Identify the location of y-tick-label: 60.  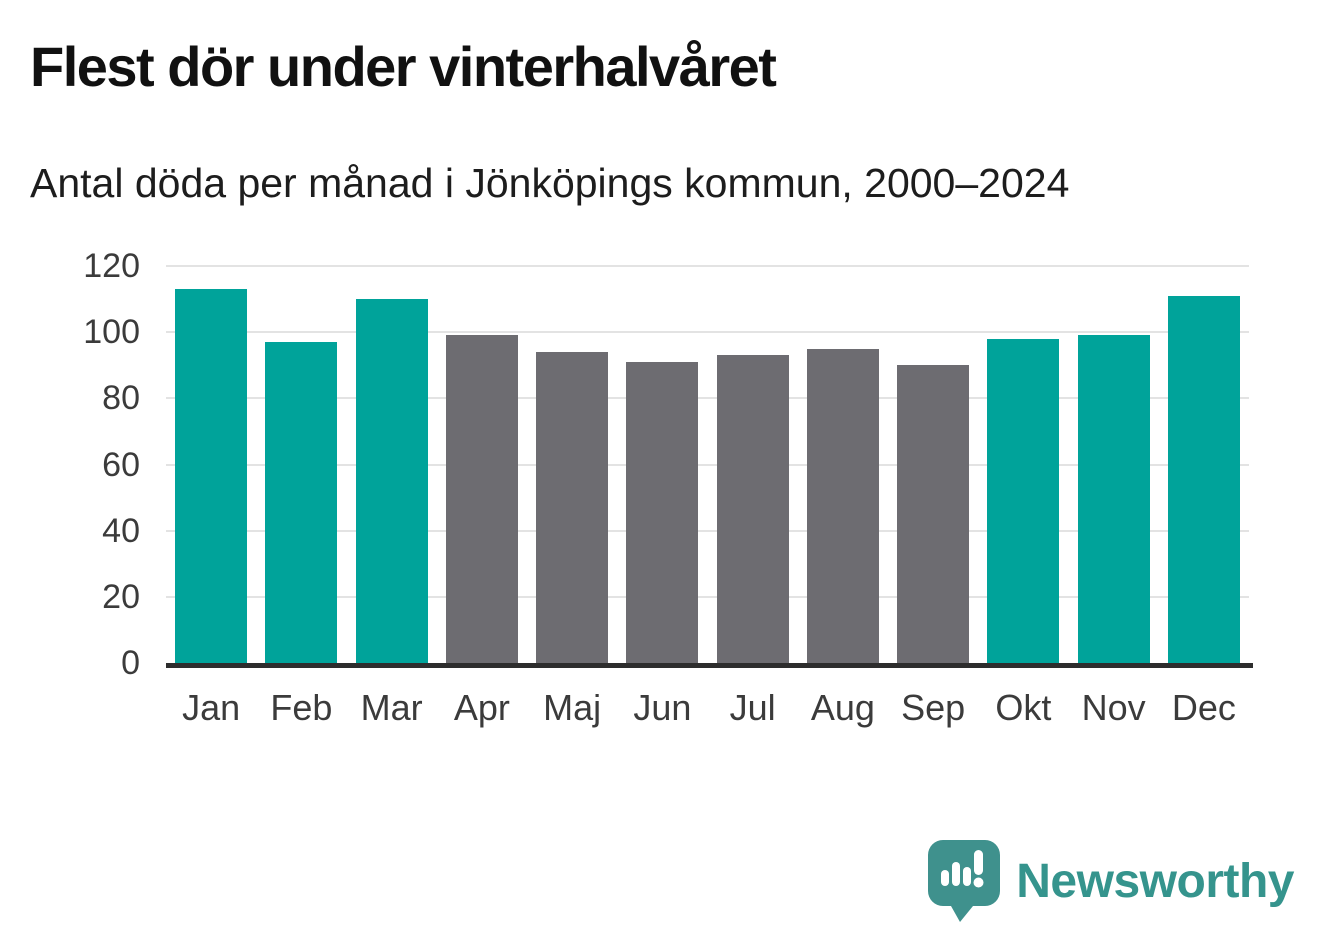
(121, 464).